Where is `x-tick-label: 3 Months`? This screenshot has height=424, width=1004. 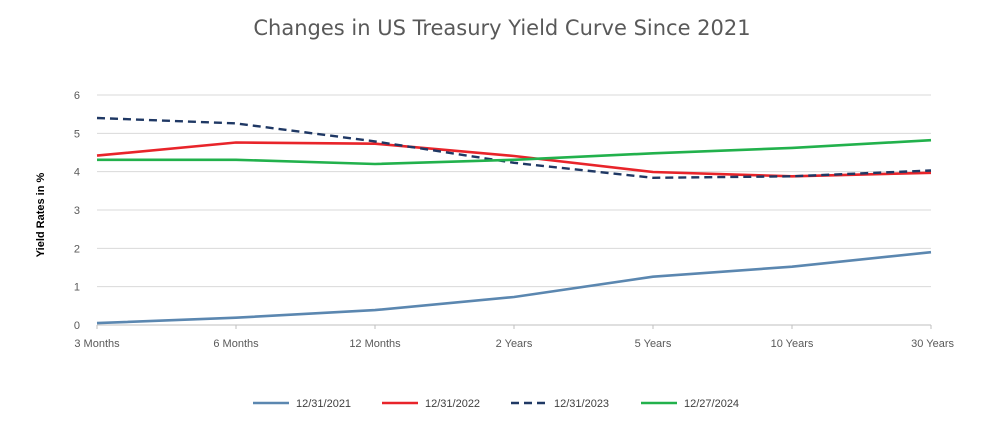
x-tick-label: 3 Months is located at coordinates (97, 344).